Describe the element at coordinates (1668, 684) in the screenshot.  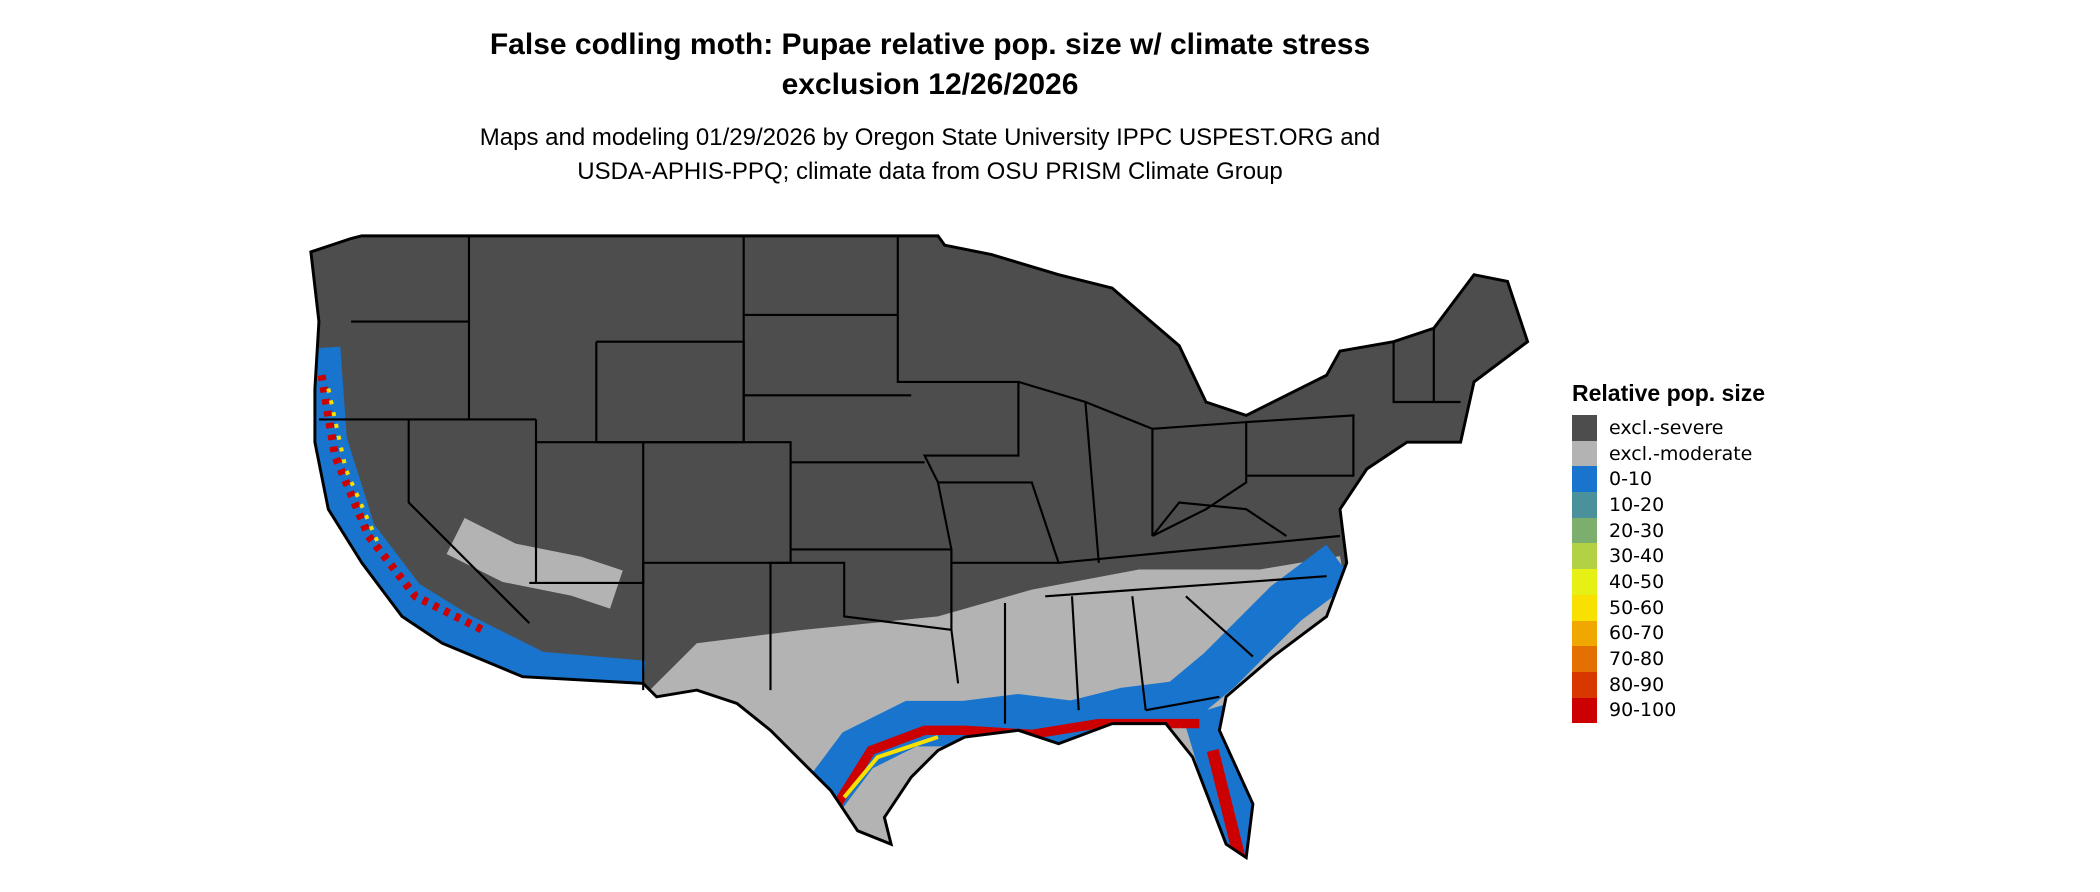
I see `legend-entry: 80-90` at that location.